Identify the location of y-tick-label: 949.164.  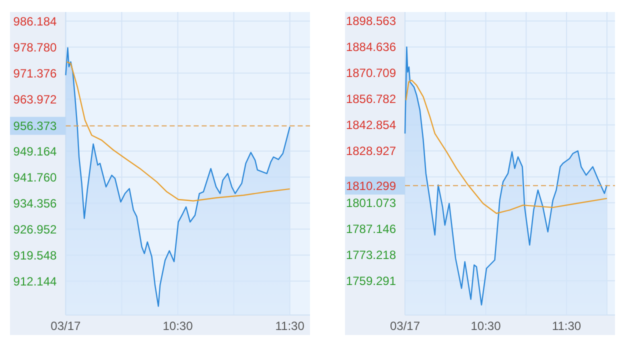
(35, 151).